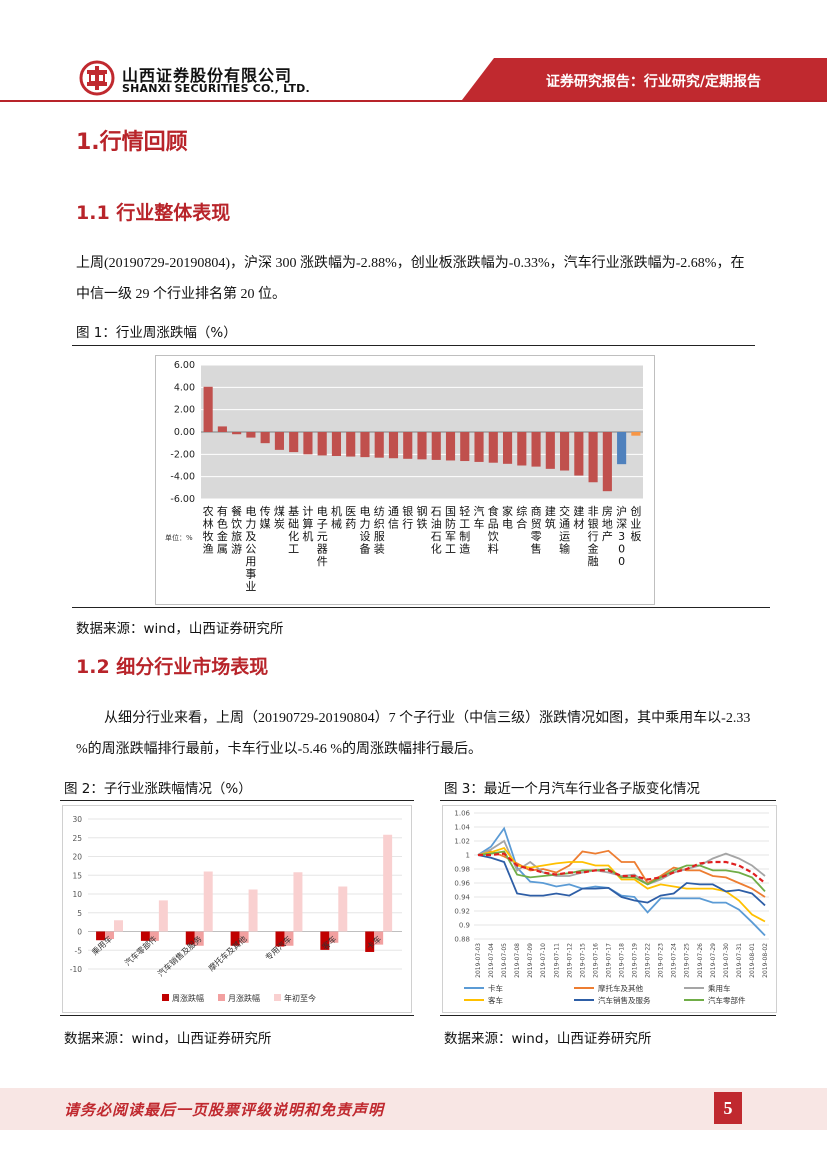 This screenshot has height=1169, width=827. I want to click on chart1-category-label: 石油石化, so click(436, 530).